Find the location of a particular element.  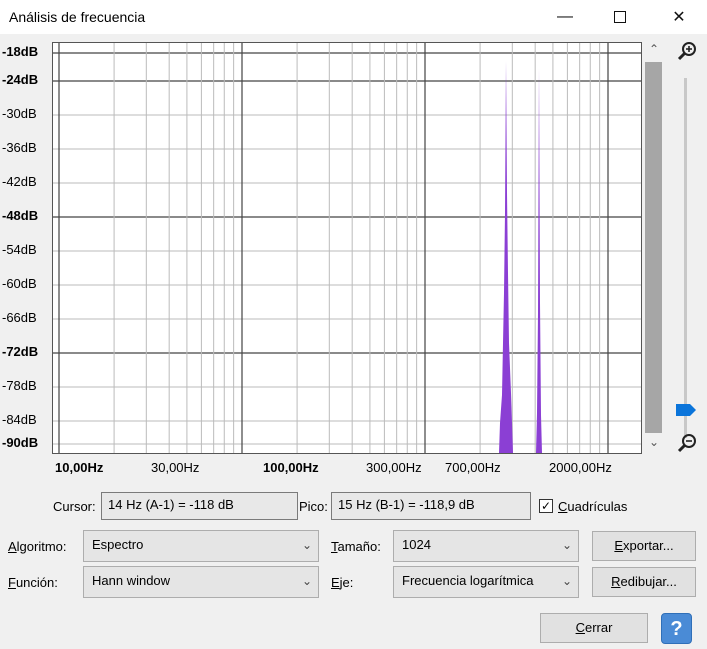

size-label: Tamaño: is located at coordinates (356, 546).